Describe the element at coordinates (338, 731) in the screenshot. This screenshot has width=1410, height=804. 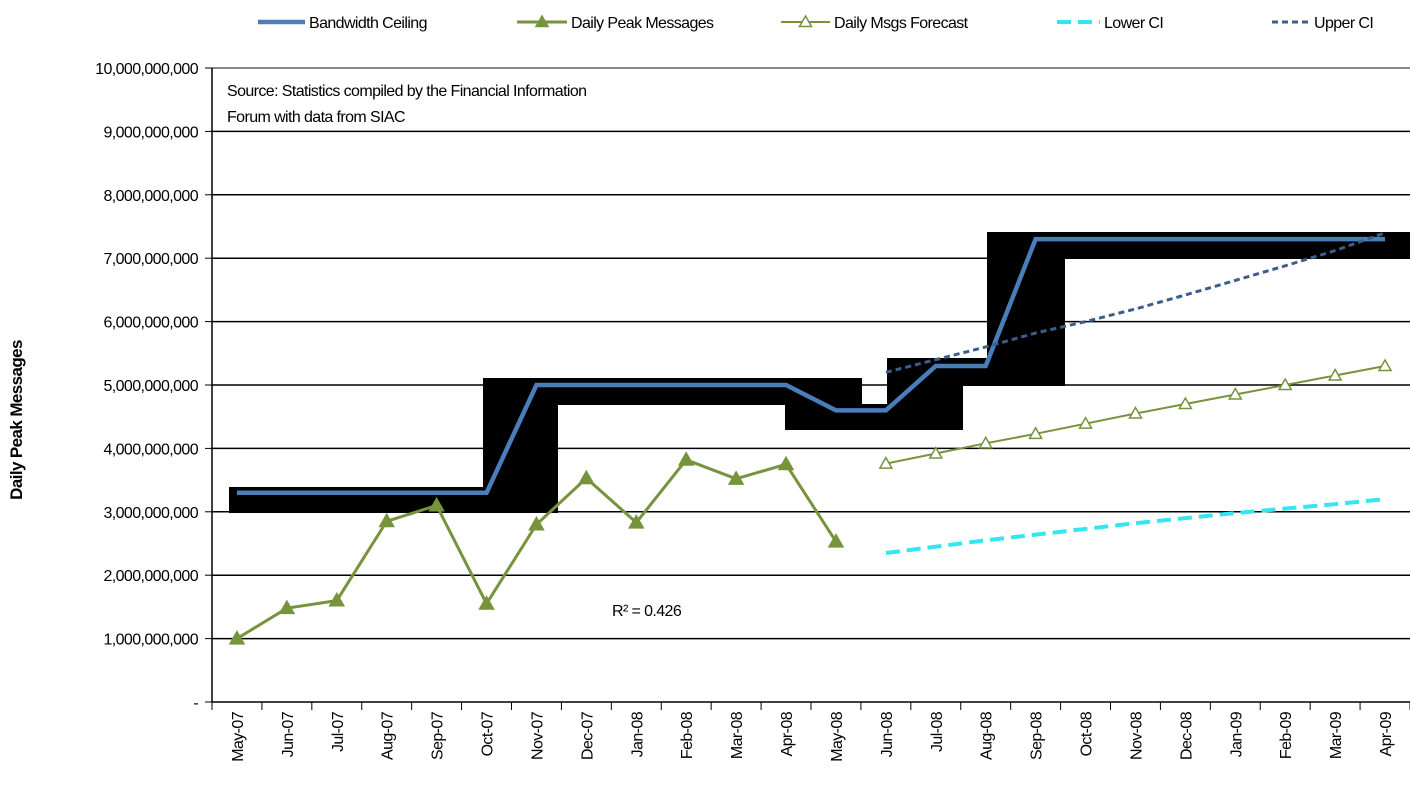
I see `x-tick-label: Jul-07` at that location.